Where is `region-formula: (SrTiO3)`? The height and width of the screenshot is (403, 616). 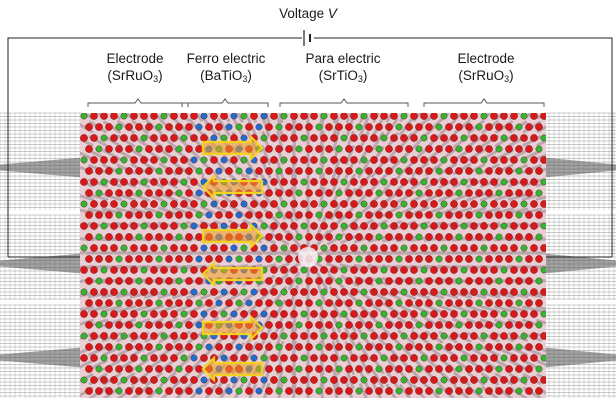 region-formula: (SrTiO3) is located at coordinates (343, 77).